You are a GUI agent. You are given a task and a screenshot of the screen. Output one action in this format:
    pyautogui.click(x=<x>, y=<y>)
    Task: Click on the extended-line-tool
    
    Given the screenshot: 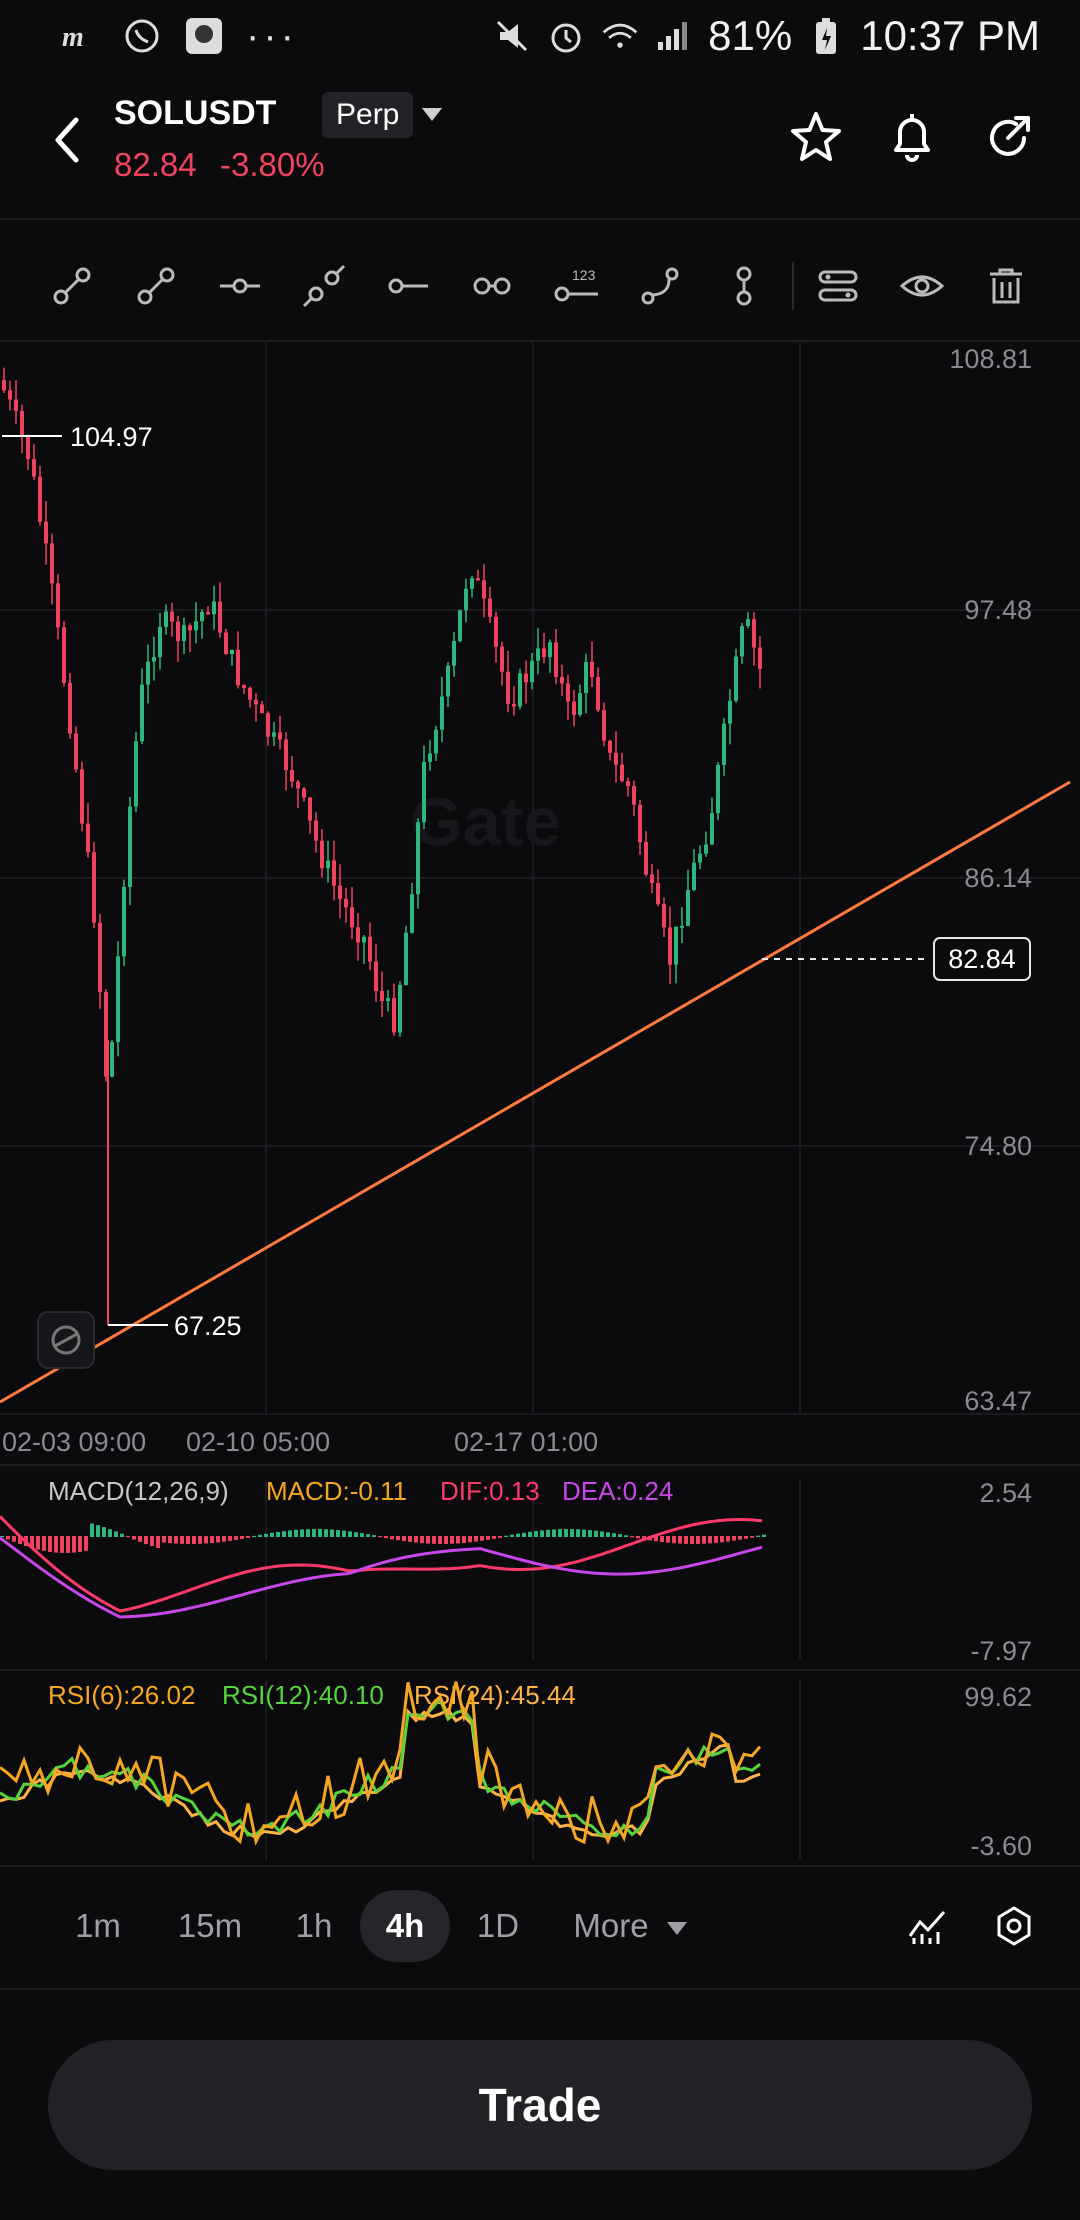 What is the action you would take?
    pyautogui.click(x=324, y=286)
    